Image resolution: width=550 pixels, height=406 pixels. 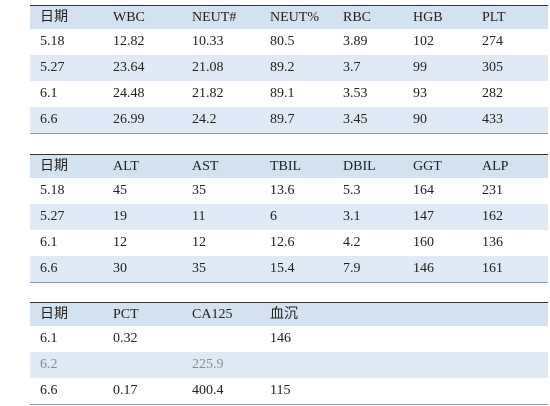 I want to click on cell: 400.4, so click(x=208, y=390).